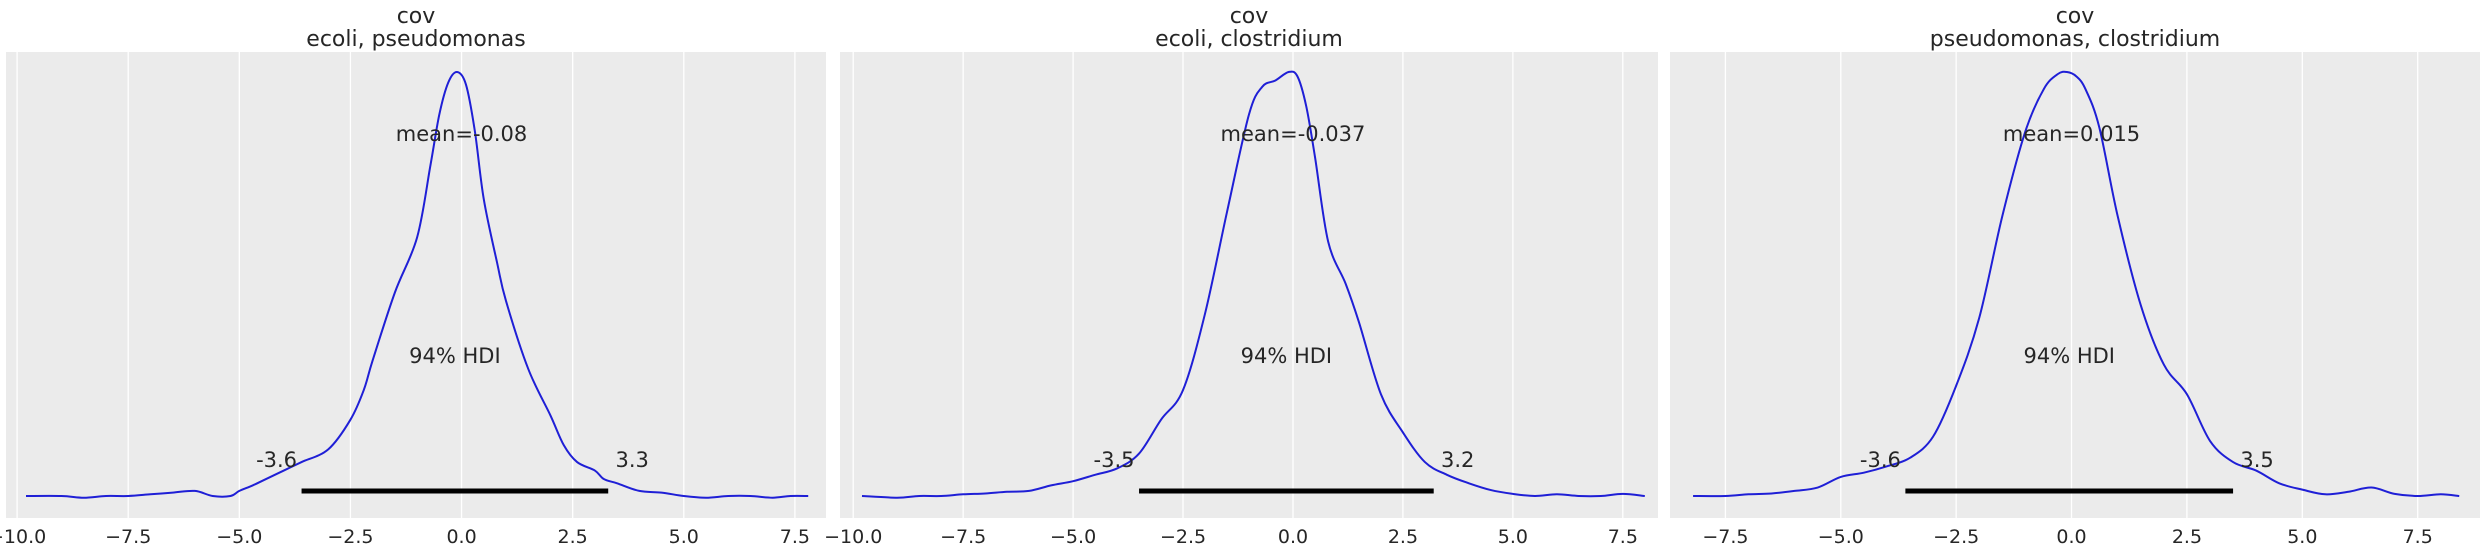 This screenshot has height=552, width=2484. Describe the element at coordinates (415, 39) in the screenshot. I see `title-line-pair: ecoli, pseudomonas` at that location.